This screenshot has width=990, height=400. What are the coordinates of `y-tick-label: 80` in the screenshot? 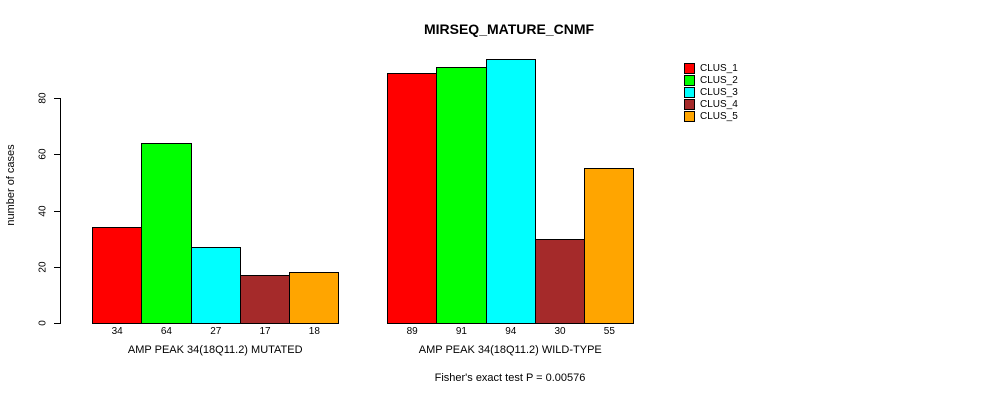 It's located at (43, 98).